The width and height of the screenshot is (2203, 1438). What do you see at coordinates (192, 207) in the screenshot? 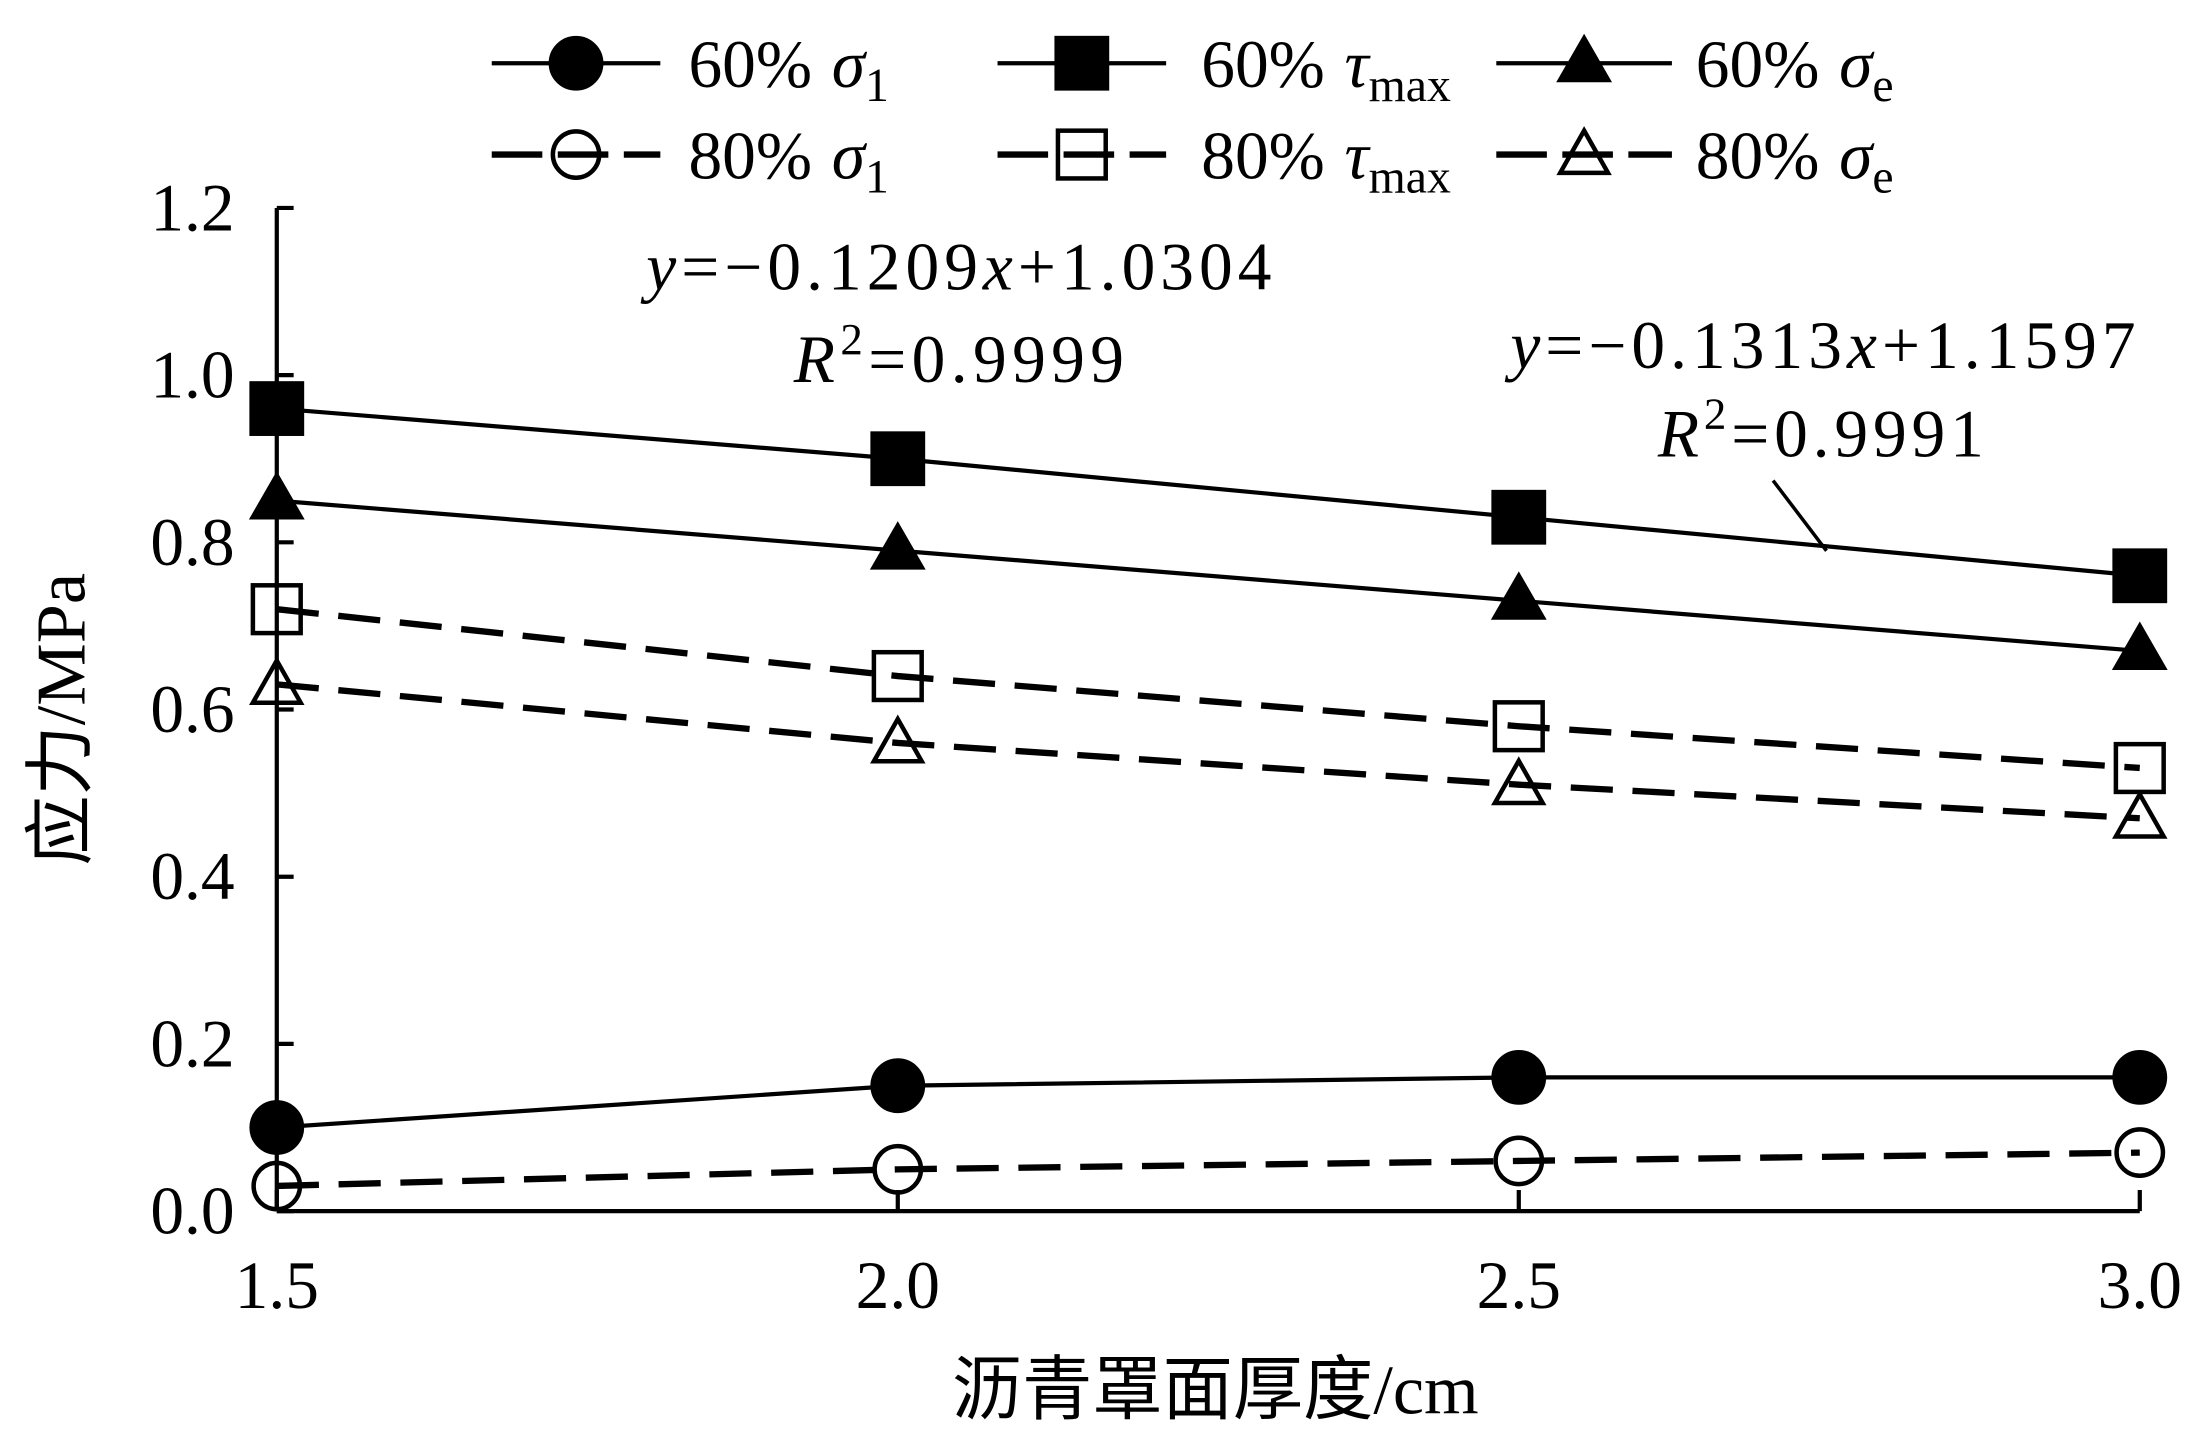
I see `y-tick-label: 1.2` at bounding box center [192, 207].